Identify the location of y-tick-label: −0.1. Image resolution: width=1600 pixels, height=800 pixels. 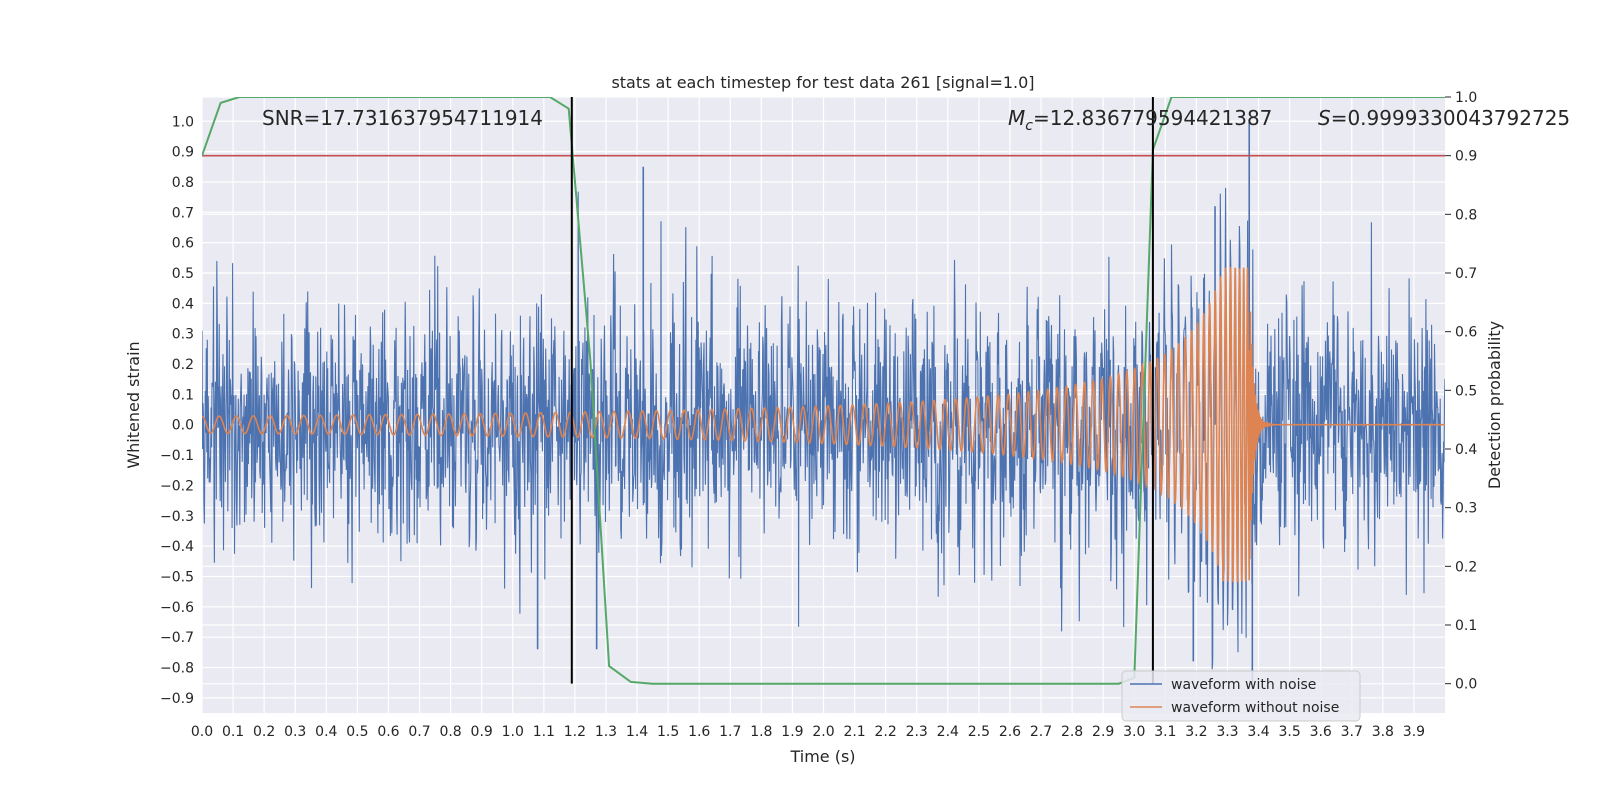
(177, 456).